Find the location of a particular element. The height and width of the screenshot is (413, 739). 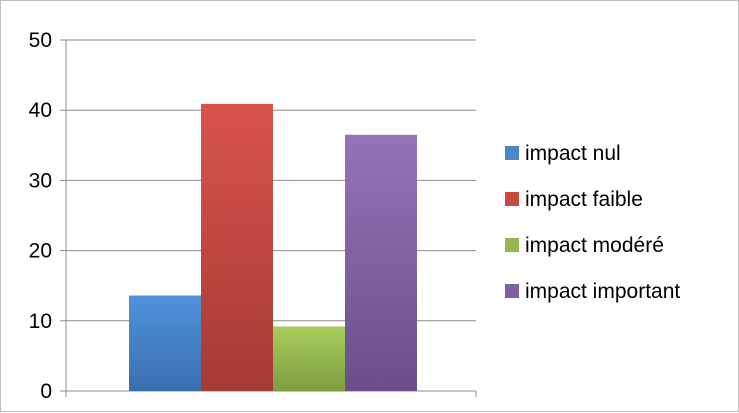

legend-label: impact modéré is located at coordinates (594, 245).